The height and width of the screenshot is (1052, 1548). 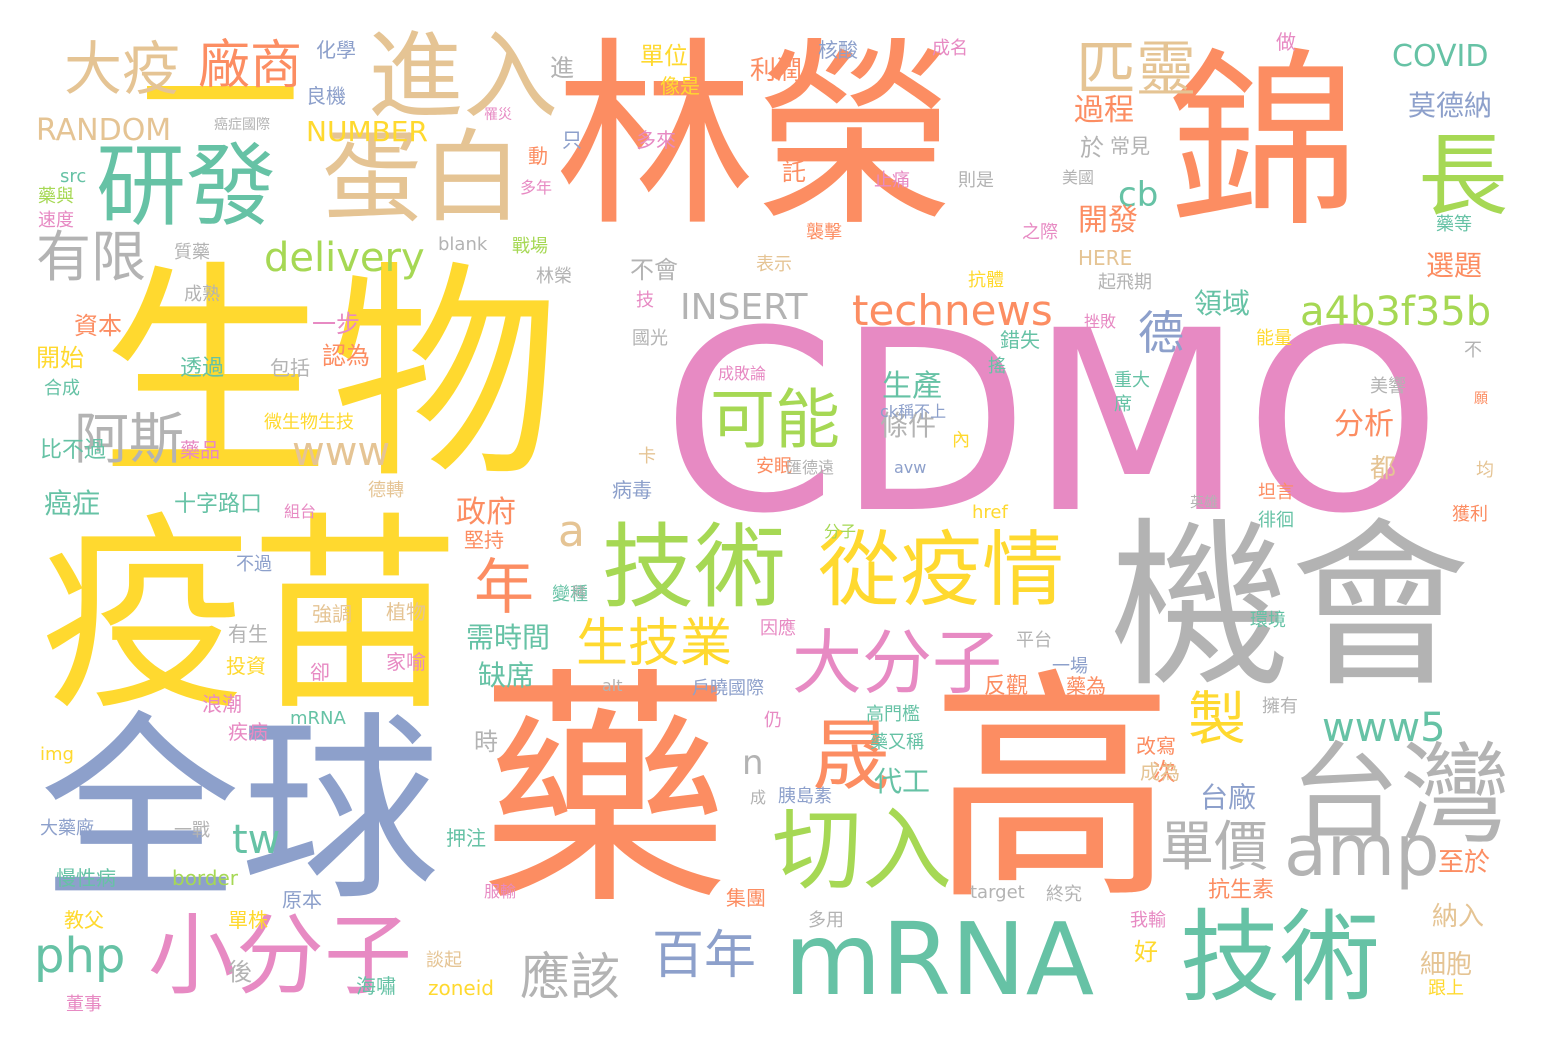 I want to click on word-cloud-word: 匹靈, so click(x=1136, y=70).